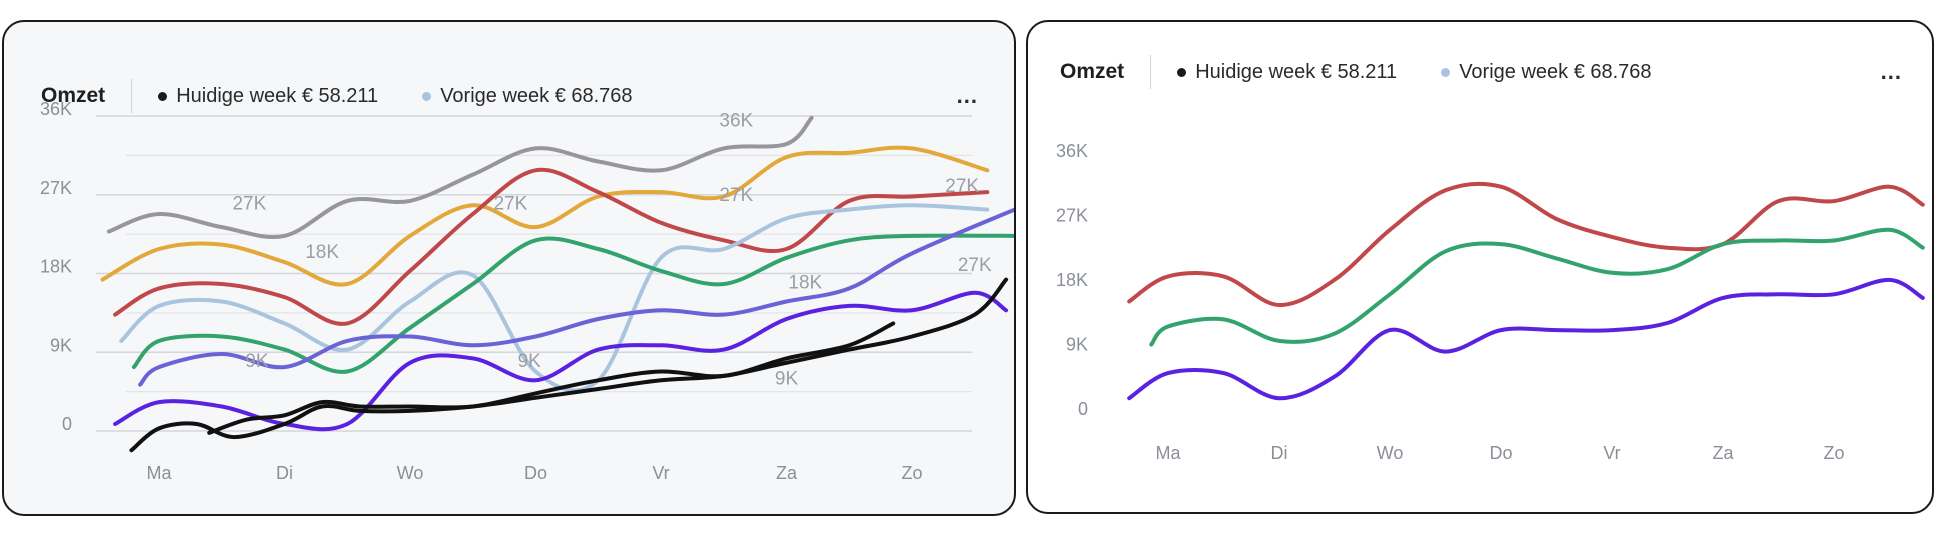 The height and width of the screenshot is (544, 1936). Describe the element at coordinates (736, 121) in the screenshot. I see `data-label: 36K` at that location.